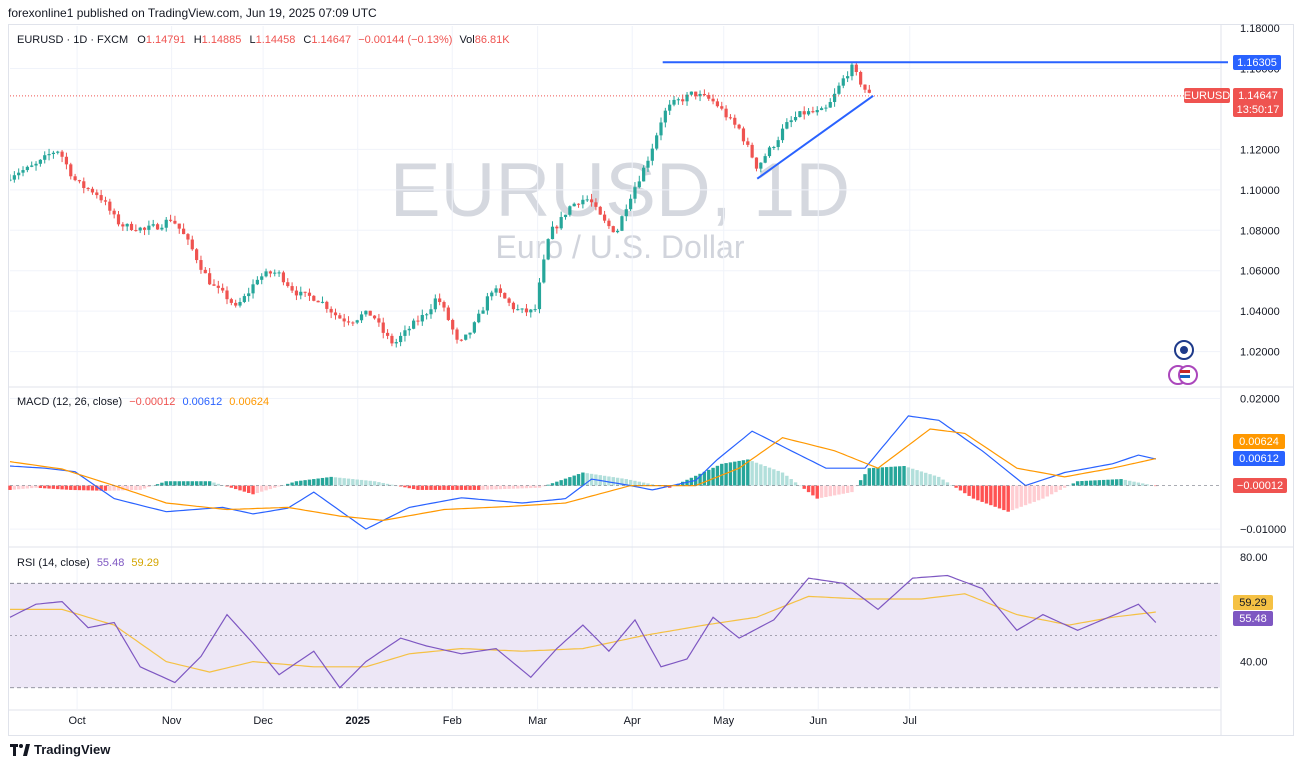  I want to click on macd-line, so click(582, 472).